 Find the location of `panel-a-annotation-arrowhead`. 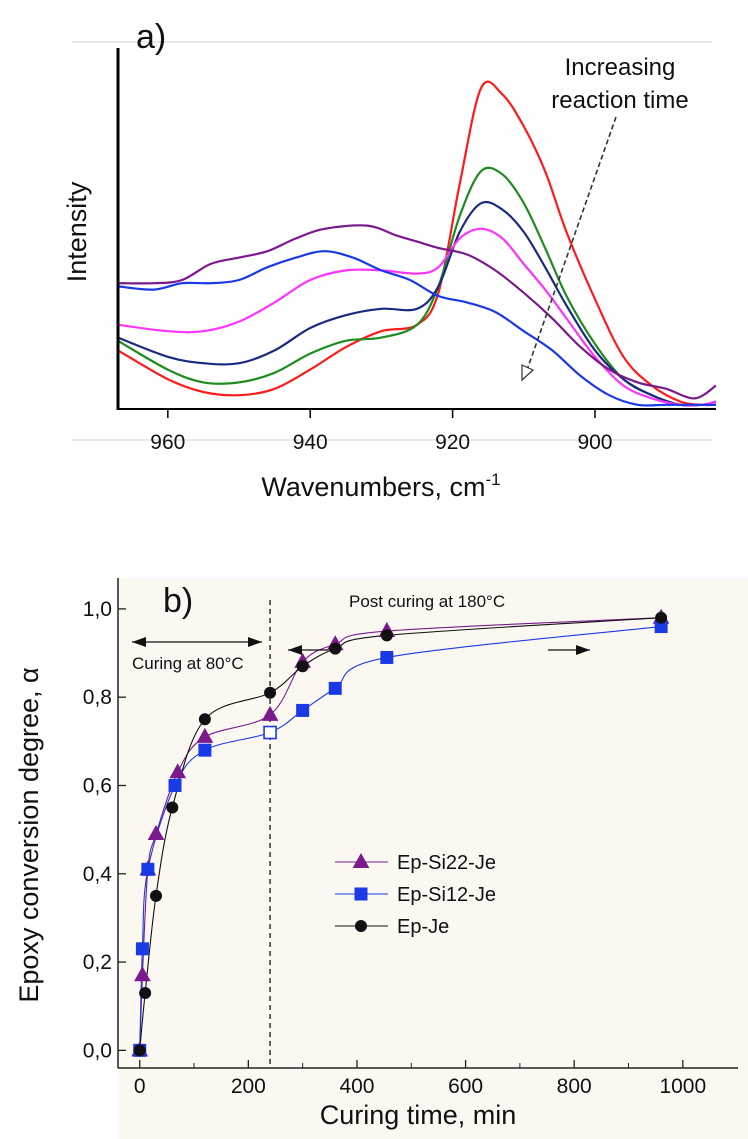

panel-a-annotation-arrowhead is located at coordinates (528, 373).